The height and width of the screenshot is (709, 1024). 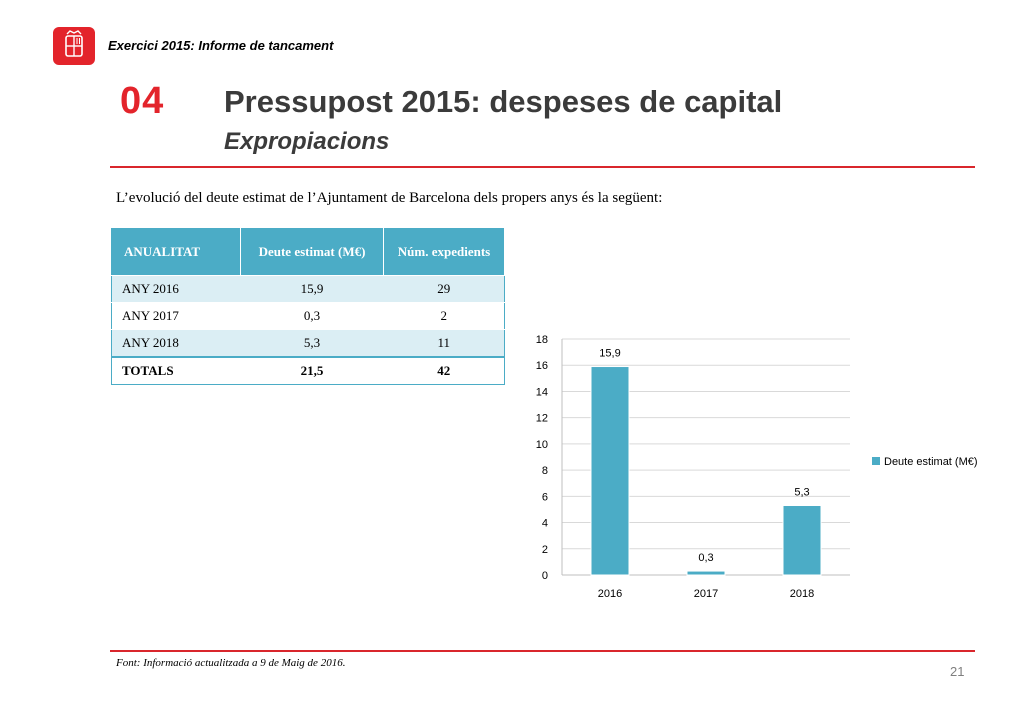 What do you see at coordinates (542, 445) in the screenshot?
I see `y-tick-label: 10` at bounding box center [542, 445].